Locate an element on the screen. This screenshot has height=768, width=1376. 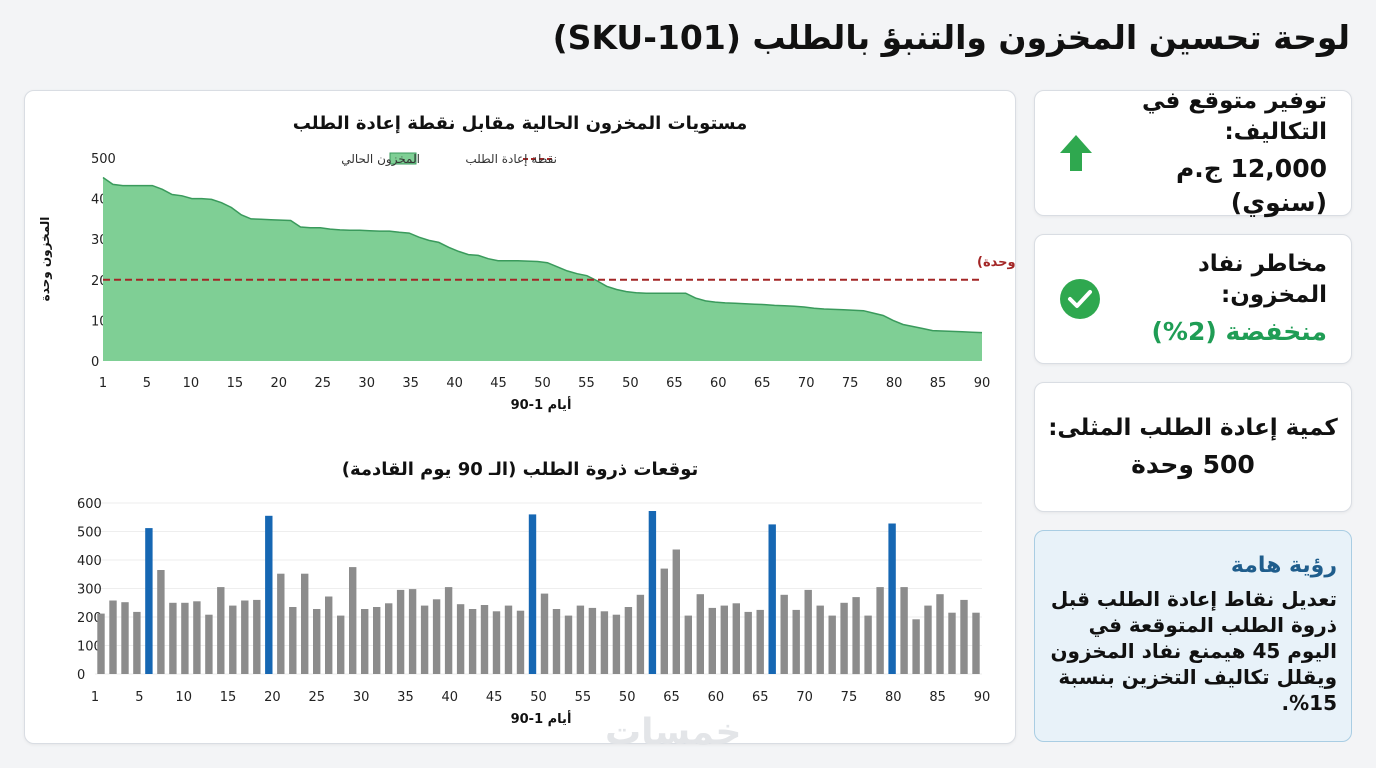
demand-x-tick: 30 is located at coordinates (361, 697).